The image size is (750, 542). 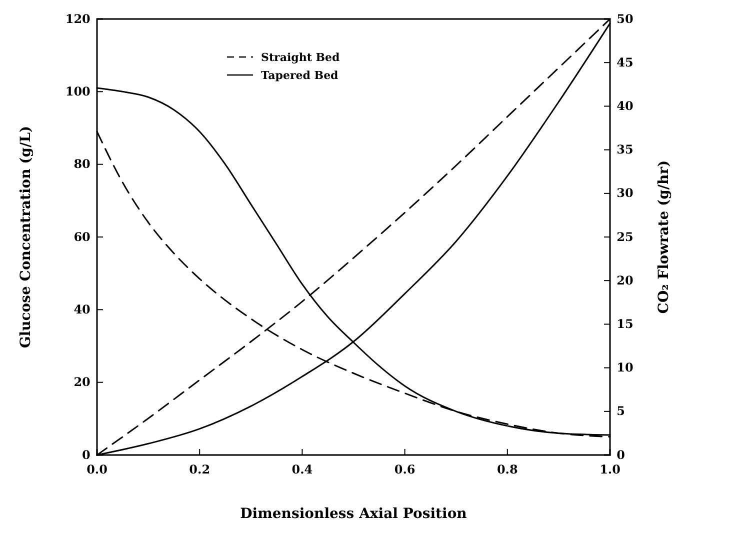 I want to click on y2-tick-label: 30, so click(x=625, y=193).